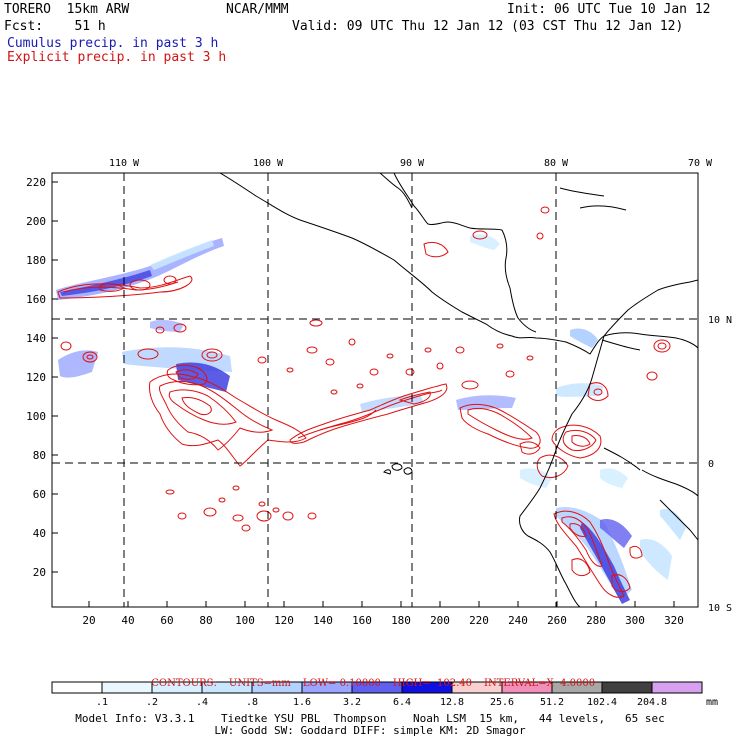  Describe the element at coordinates (652, 702) in the screenshot. I see `colorbar-label: 204.8` at that location.